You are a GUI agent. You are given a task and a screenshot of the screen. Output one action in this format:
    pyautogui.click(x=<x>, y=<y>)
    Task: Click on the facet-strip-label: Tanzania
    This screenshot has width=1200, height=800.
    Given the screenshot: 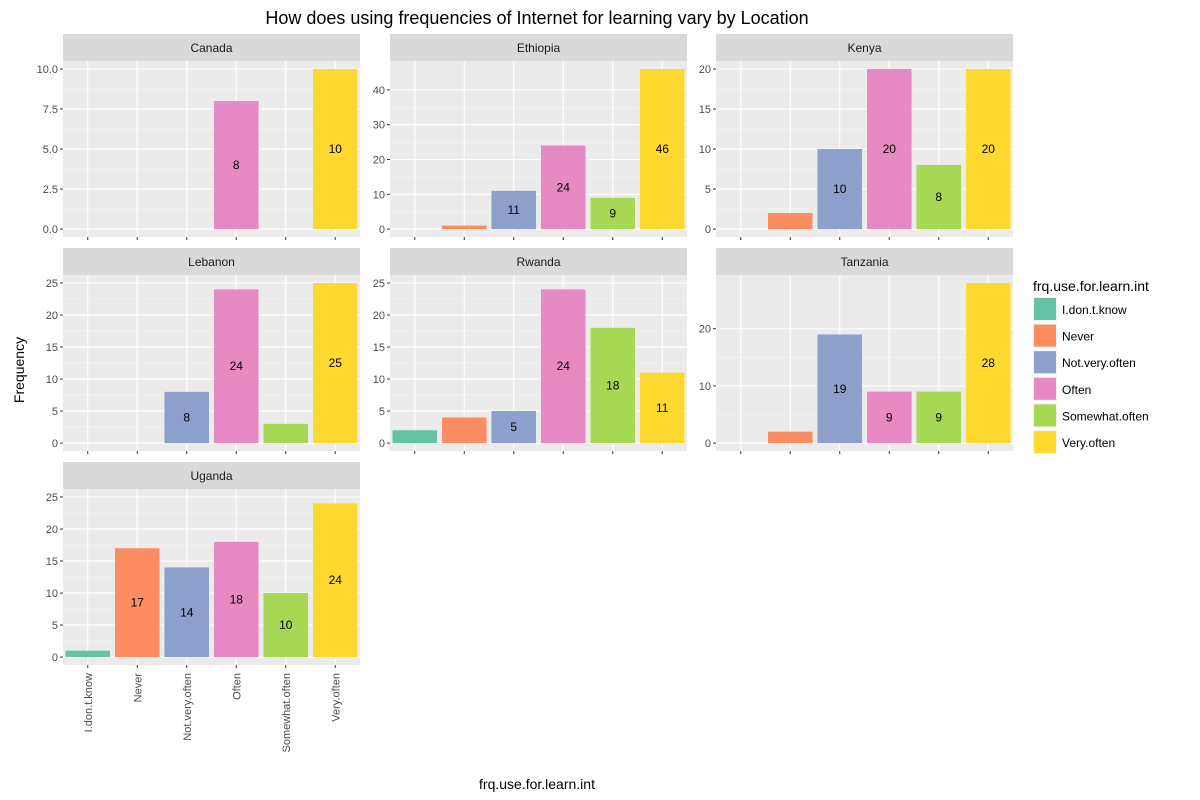 What is the action you would take?
    pyautogui.click(x=864, y=262)
    